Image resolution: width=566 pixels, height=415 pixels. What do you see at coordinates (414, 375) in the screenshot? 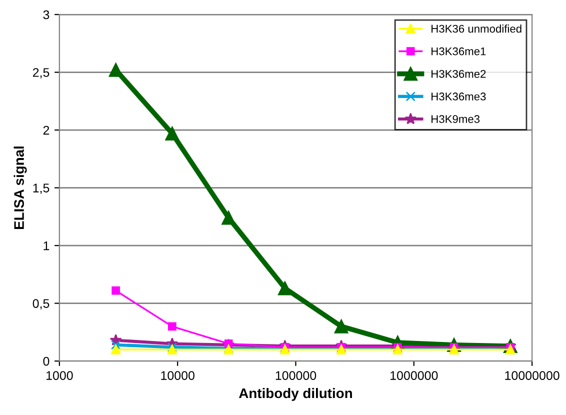
I see `x-tick-label: 1000000` at bounding box center [414, 375].